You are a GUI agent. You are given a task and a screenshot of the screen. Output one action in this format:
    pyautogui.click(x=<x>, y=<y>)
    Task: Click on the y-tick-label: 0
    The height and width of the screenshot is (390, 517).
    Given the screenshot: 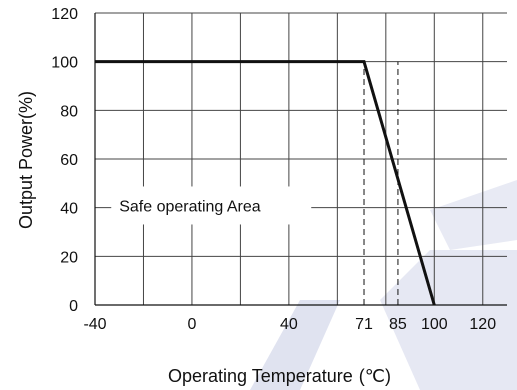 What is the action you would take?
    pyautogui.click(x=73, y=306)
    